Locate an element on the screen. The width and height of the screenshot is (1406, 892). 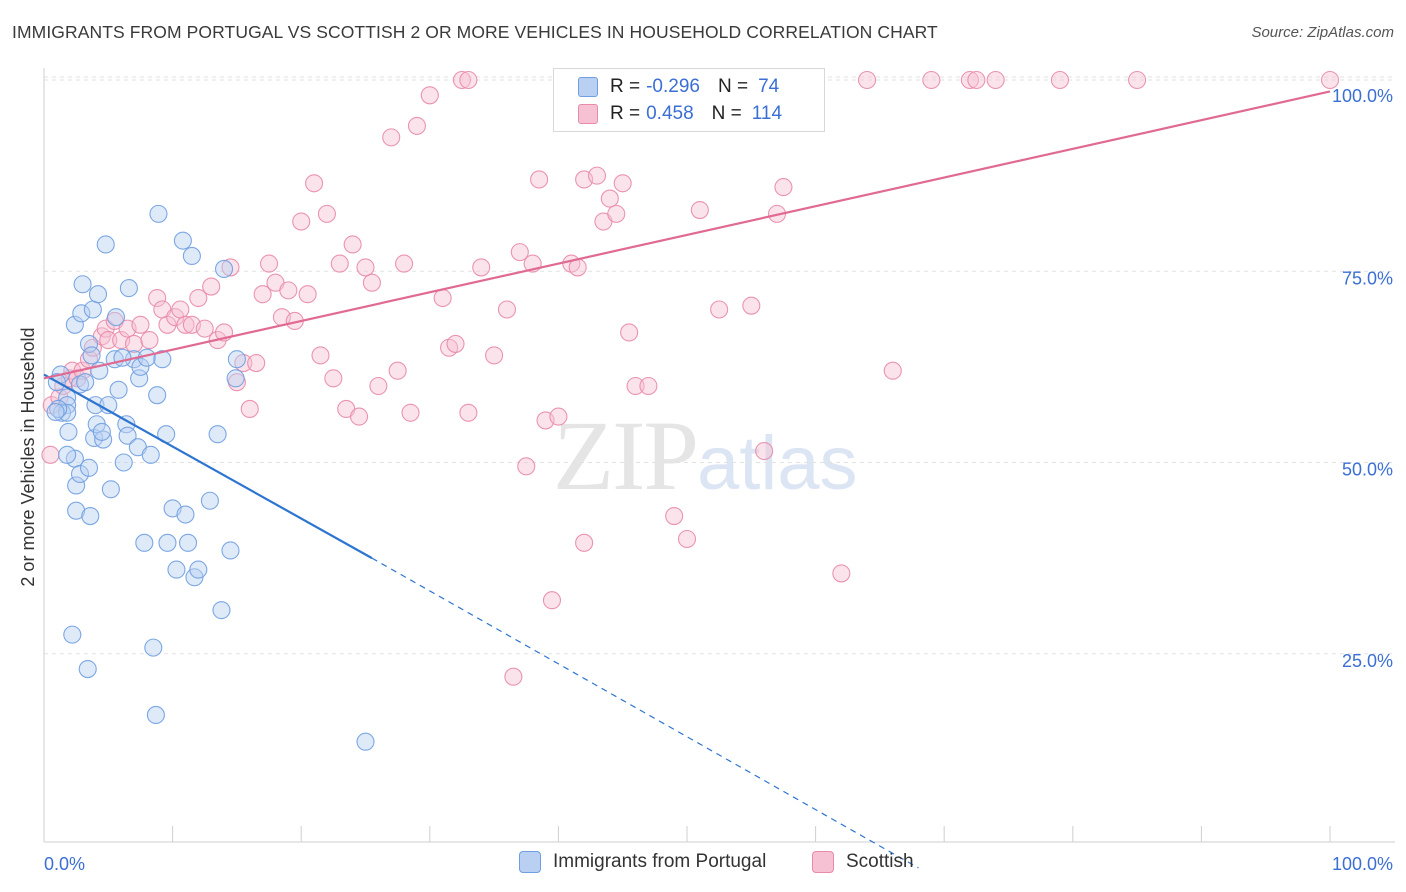
bottom-legend-label-portugal: Immigrants from Portugal is located at coordinates (660, 861).